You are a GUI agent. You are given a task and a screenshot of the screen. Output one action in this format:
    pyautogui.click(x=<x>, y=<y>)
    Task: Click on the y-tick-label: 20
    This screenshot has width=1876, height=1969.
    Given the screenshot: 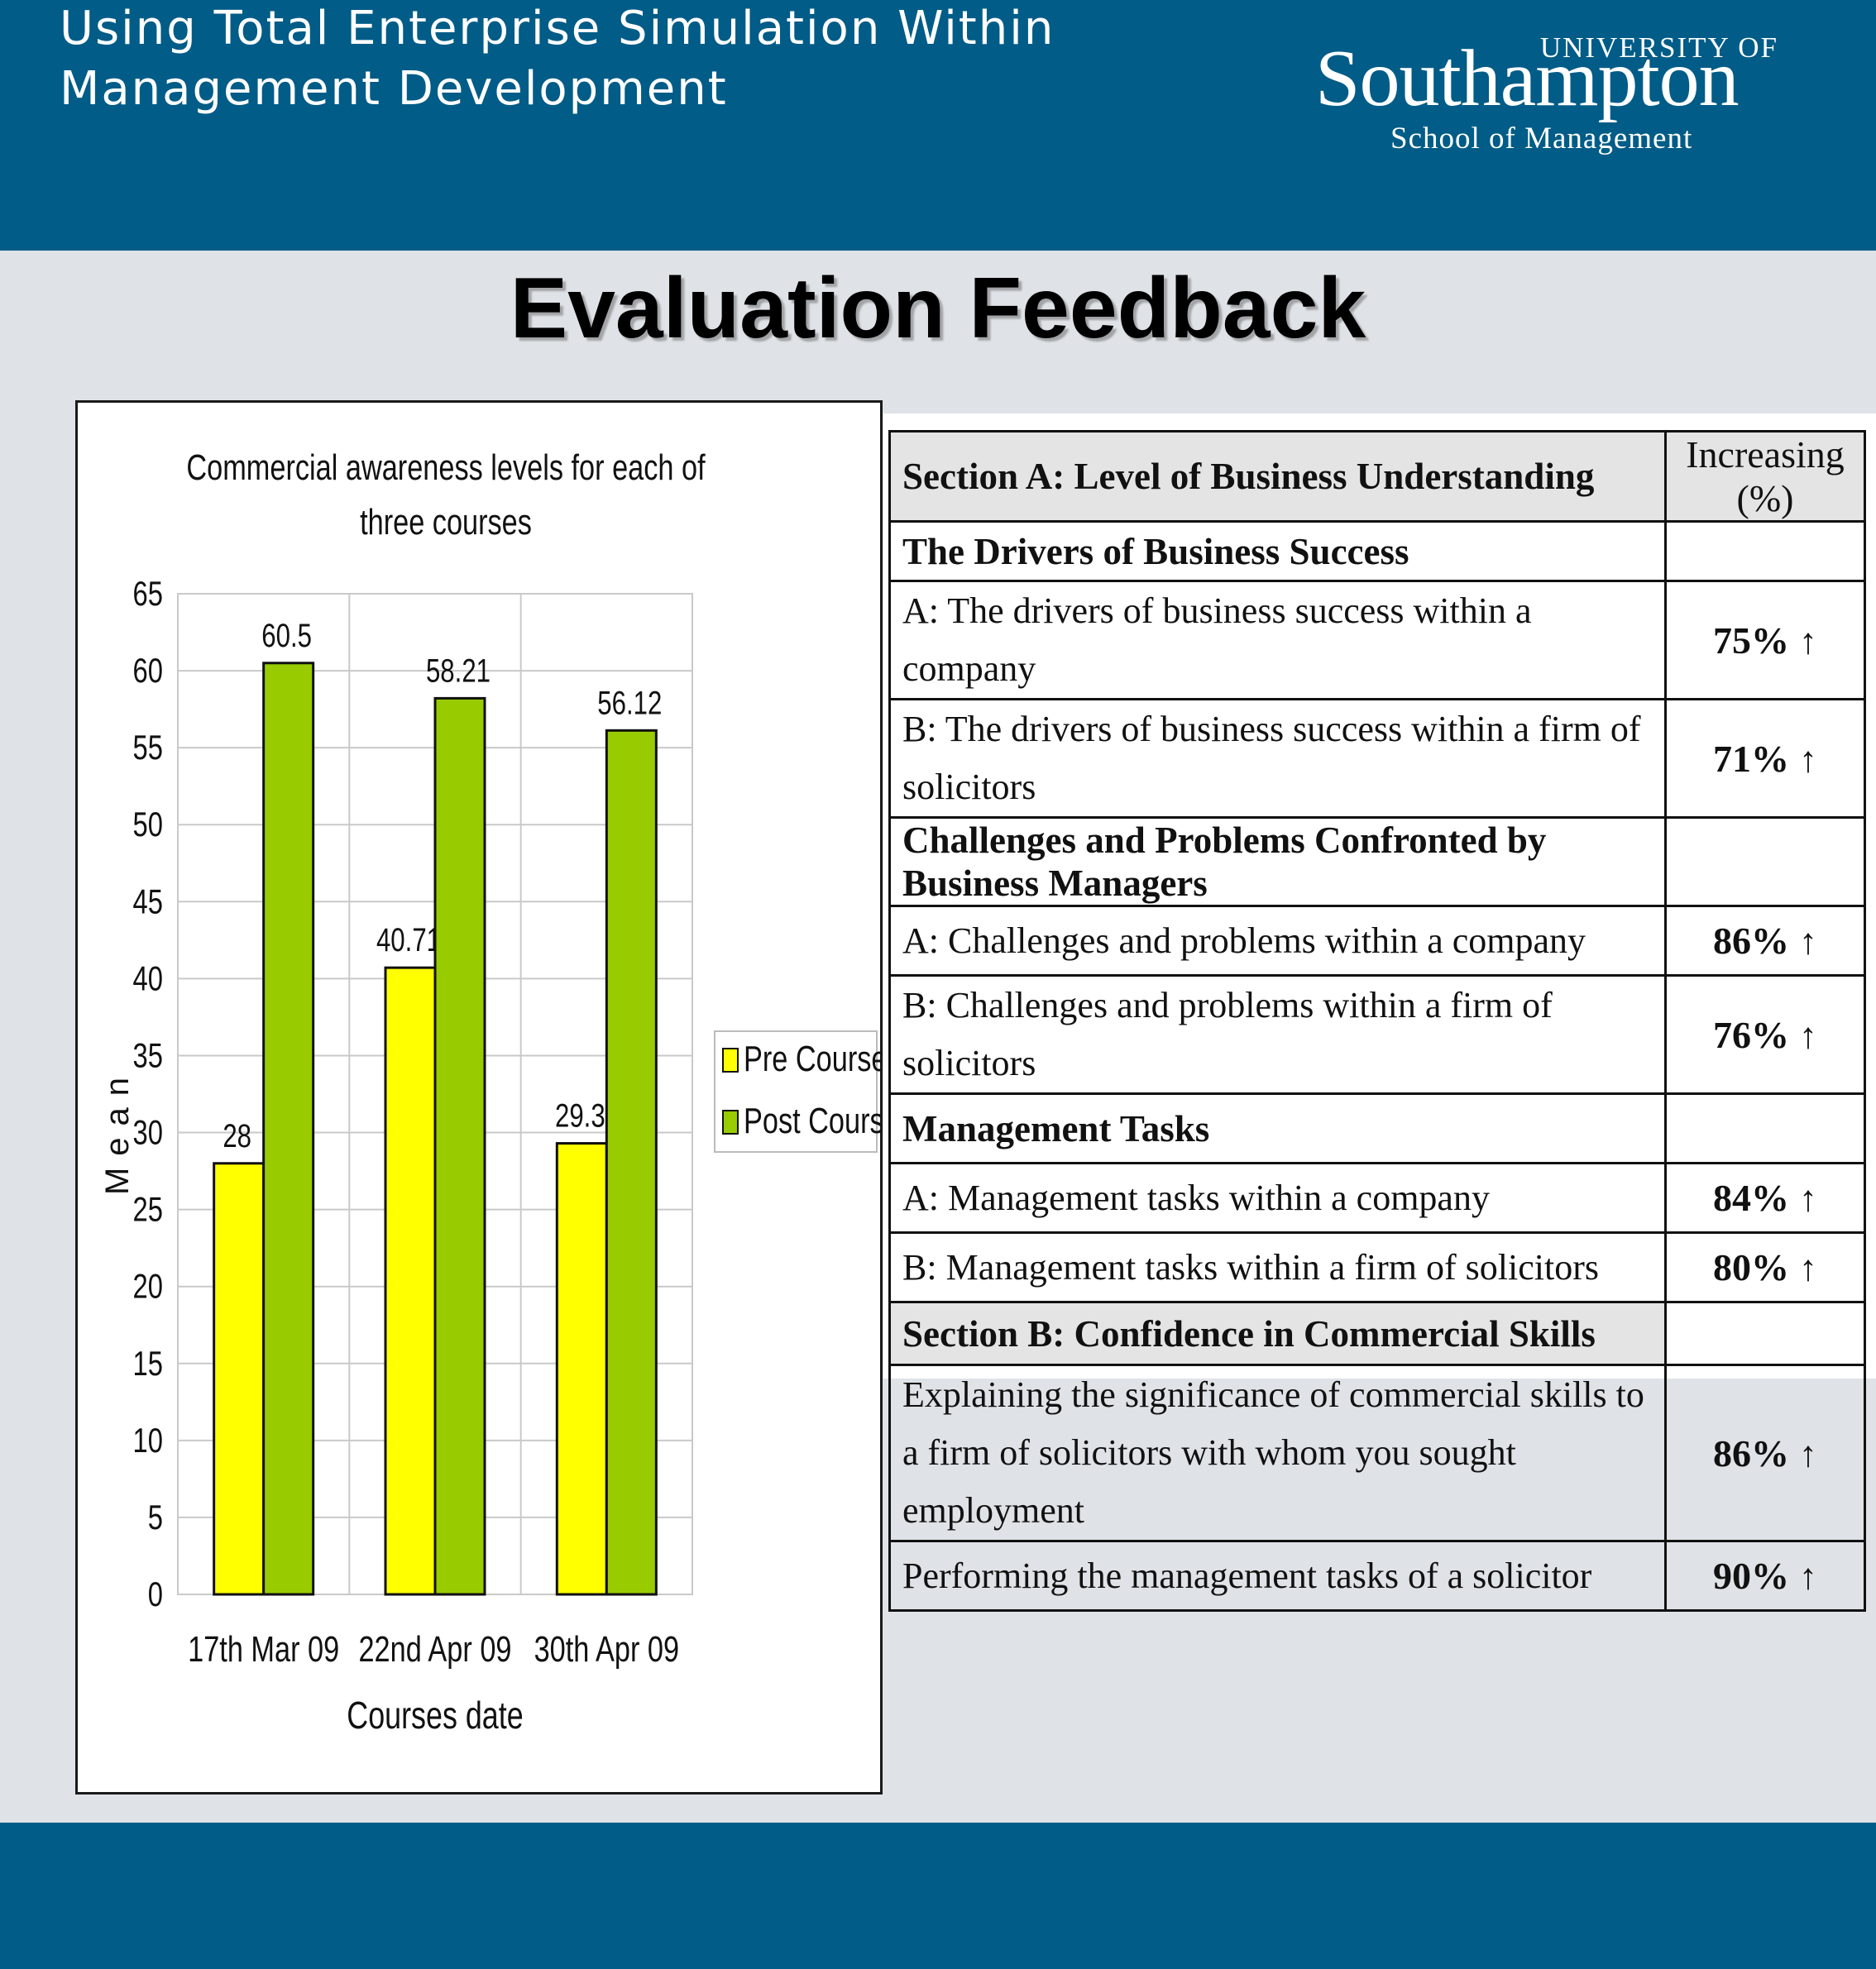 What is the action you would take?
    pyautogui.click(x=148, y=1286)
    